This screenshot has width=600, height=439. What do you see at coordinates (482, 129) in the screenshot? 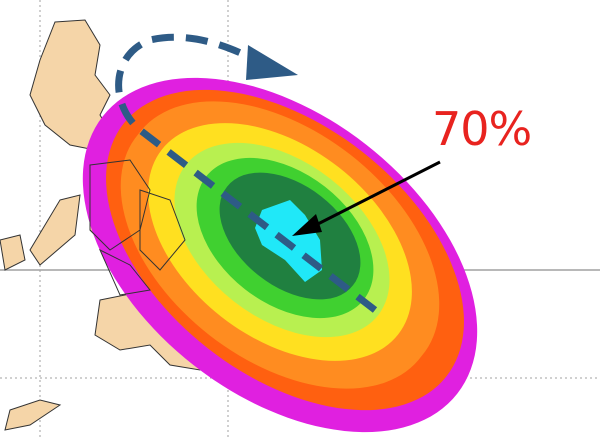
I see `probability-label: 70%` at bounding box center [482, 129].